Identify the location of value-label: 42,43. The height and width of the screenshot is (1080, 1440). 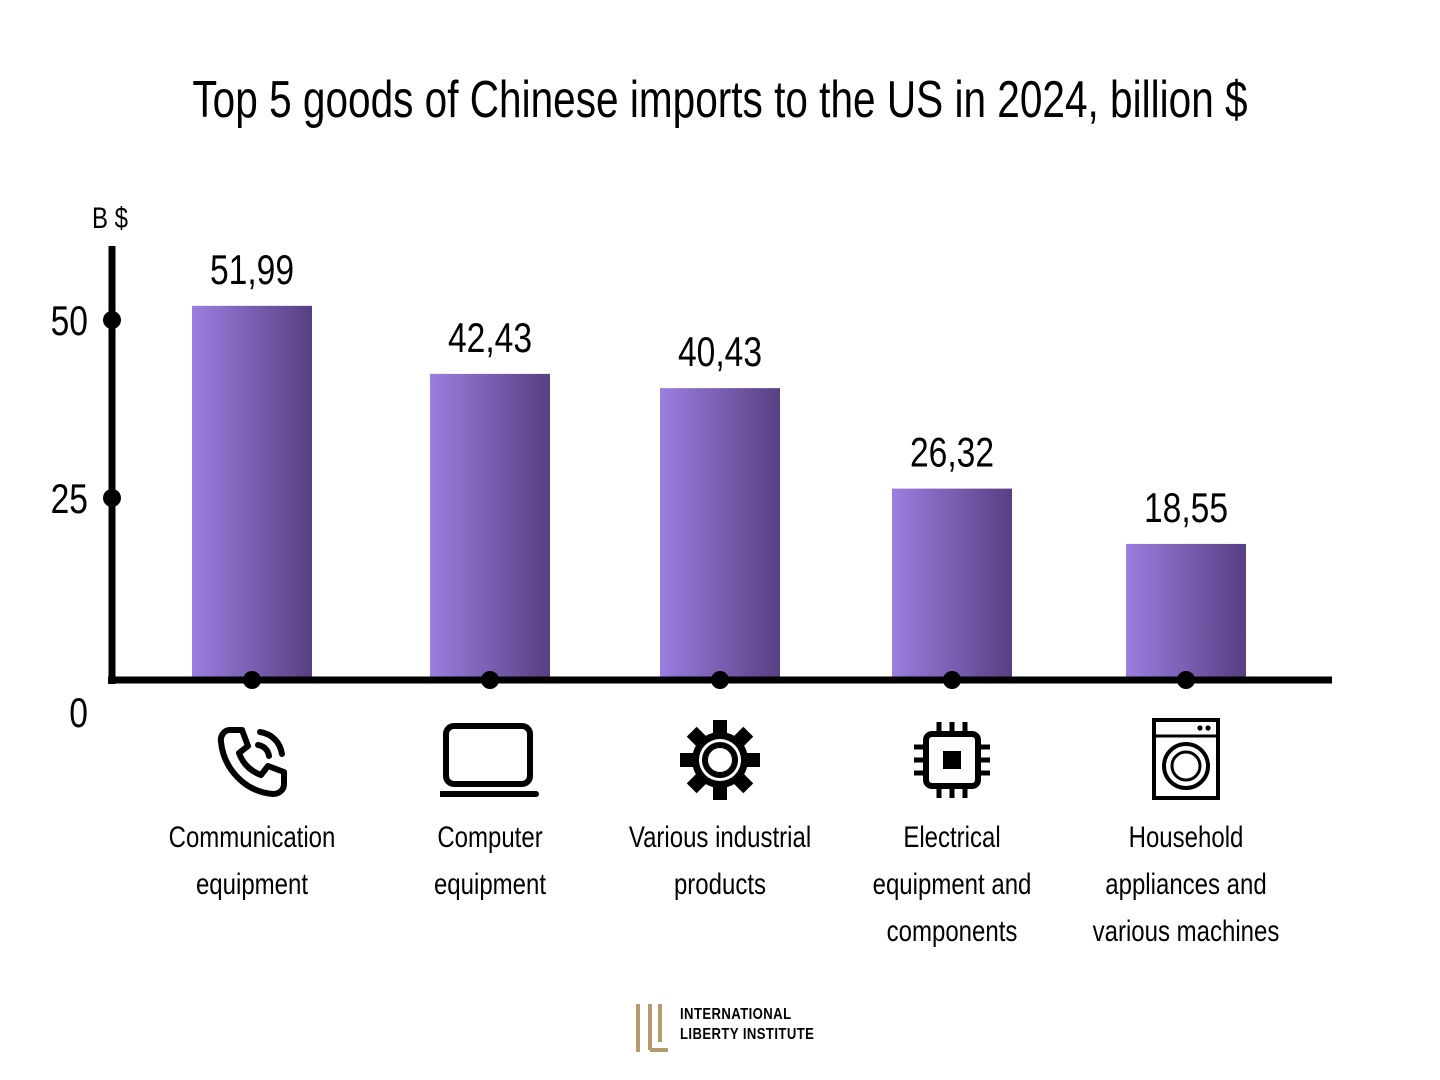
(490, 338).